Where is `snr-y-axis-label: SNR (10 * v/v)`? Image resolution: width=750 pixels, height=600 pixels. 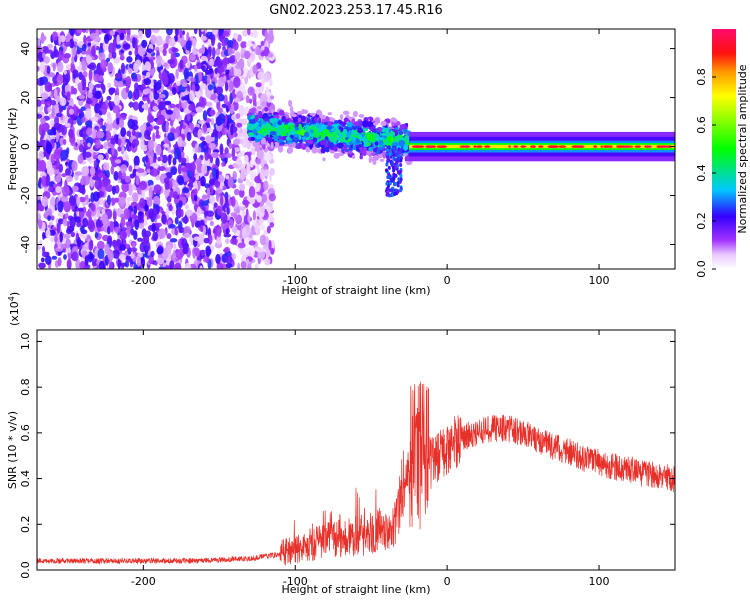
snr-y-axis-label: SNR (10 * v/v) is located at coordinates (12, 450).